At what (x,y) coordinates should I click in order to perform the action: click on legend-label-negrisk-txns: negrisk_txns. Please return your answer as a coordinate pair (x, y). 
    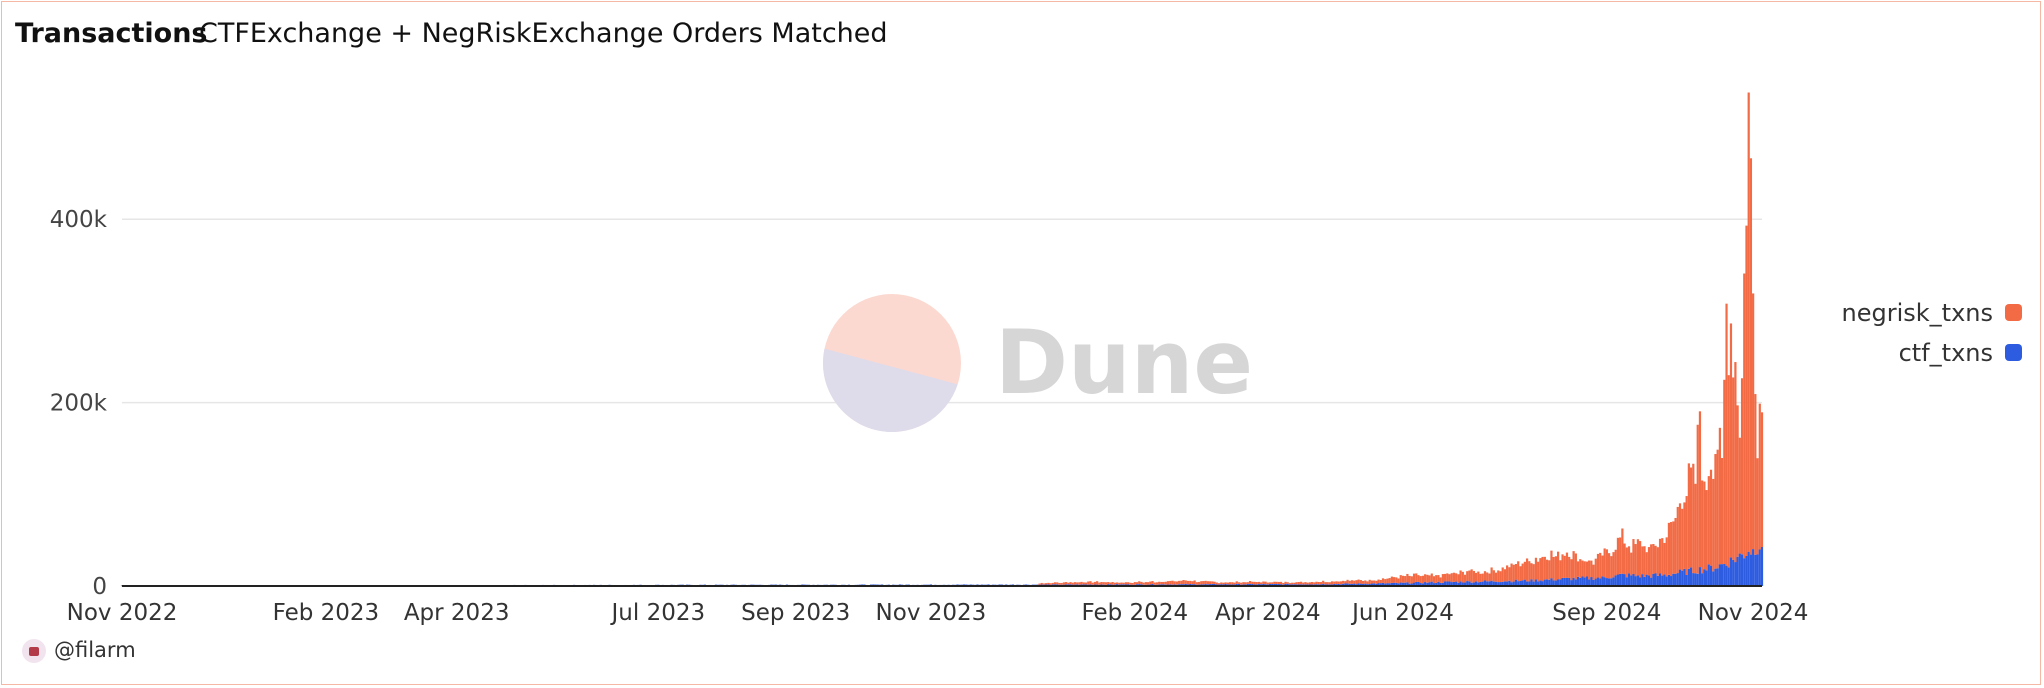
    Looking at the image, I should click on (1917, 313).